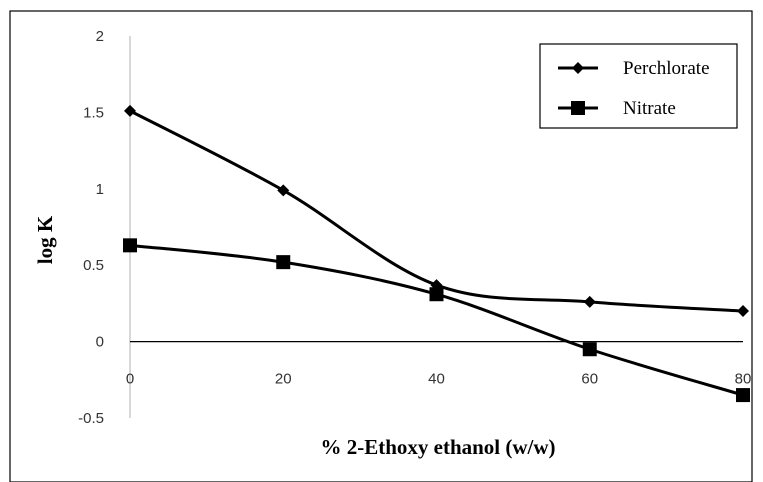  I want to click on x-axis-title: % 2-Ethoxy ethanol (w/w), so click(437, 447).